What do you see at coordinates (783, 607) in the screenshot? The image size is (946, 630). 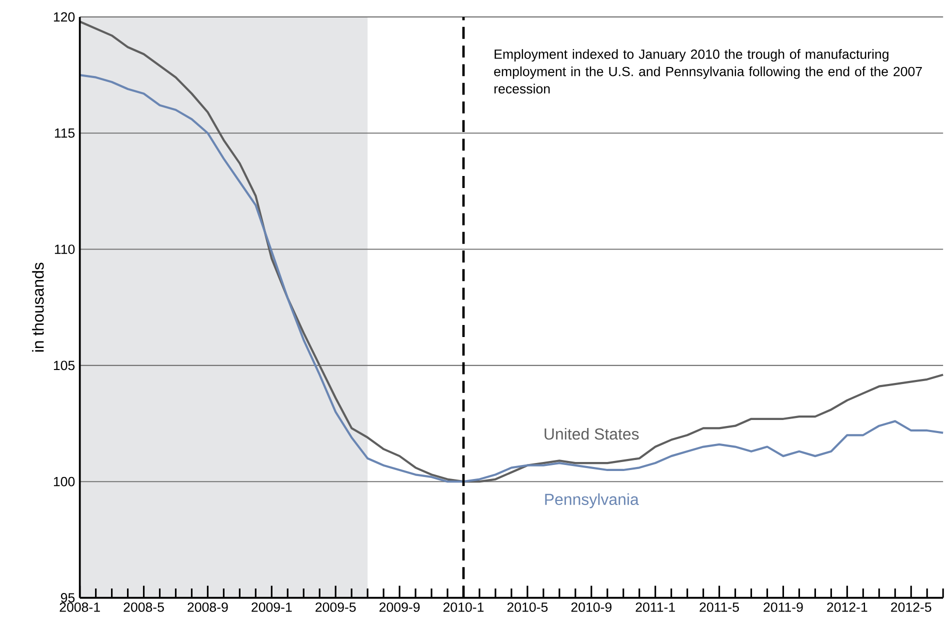 I see `x-tick-label: 2011-9` at bounding box center [783, 607].